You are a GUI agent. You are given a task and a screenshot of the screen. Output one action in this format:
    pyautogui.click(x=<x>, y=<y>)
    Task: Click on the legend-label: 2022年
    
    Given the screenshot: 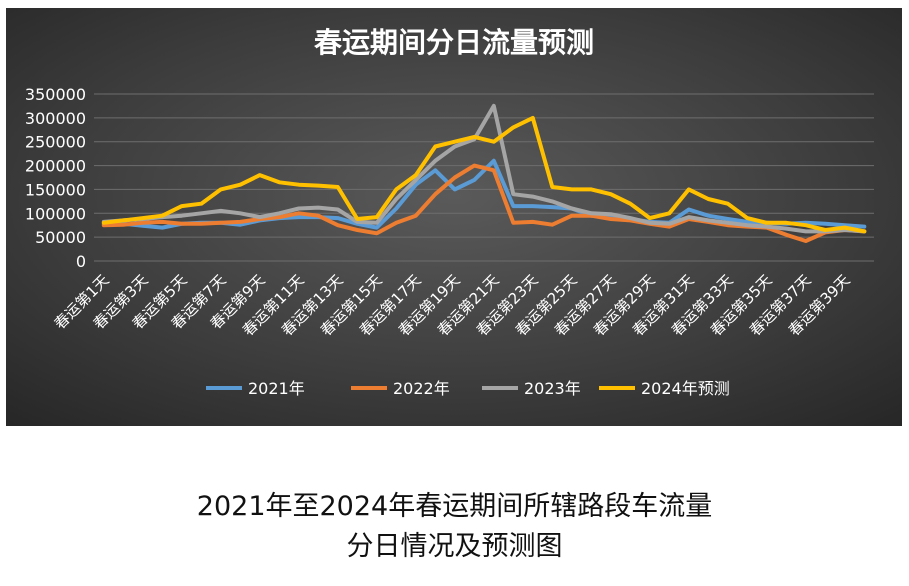 What is the action you would take?
    pyautogui.click(x=421, y=388)
    